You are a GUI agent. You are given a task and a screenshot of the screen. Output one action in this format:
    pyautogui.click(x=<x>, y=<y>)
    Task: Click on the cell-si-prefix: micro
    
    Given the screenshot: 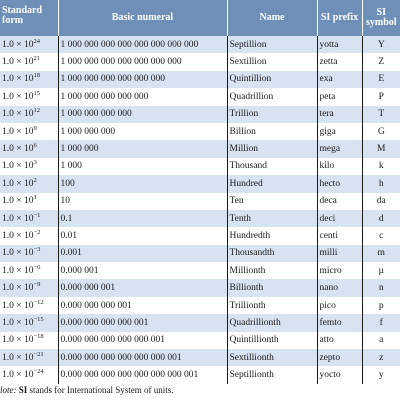 What is the action you would take?
    pyautogui.click(x=339, y=271)
    